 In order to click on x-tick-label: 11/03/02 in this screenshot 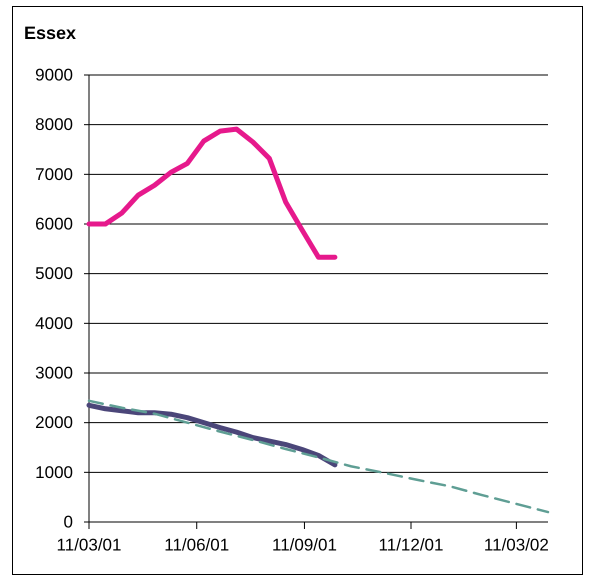, I will do `click(516, 545)`.